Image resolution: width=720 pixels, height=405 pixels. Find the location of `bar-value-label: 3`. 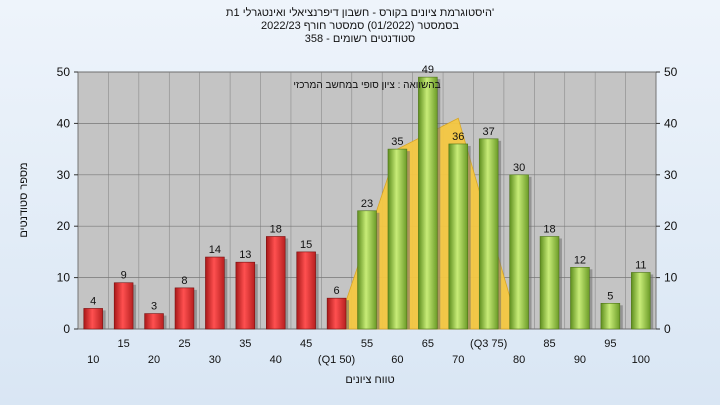

bar-value-label: 3 is located at coordinates (154, 307).